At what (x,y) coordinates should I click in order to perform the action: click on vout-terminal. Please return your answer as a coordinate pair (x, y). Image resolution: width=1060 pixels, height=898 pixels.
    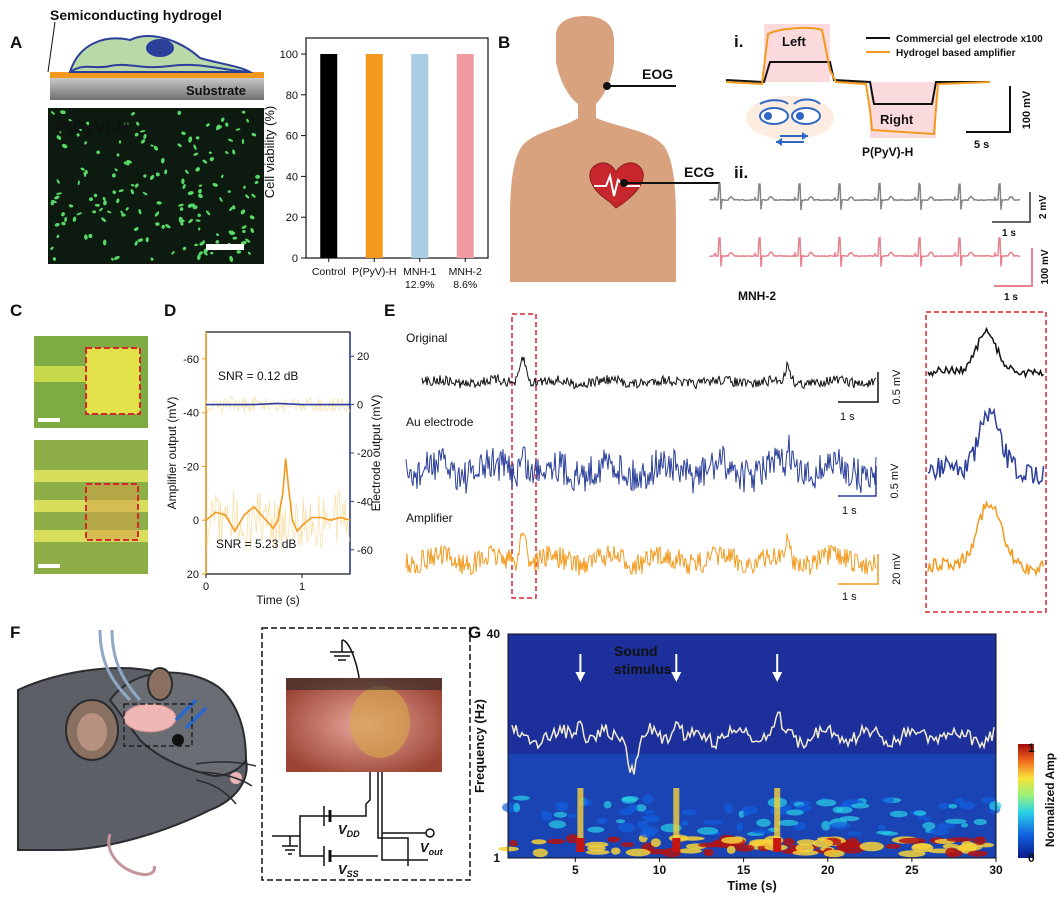
    Looking at the image, I should click on (430, 833).